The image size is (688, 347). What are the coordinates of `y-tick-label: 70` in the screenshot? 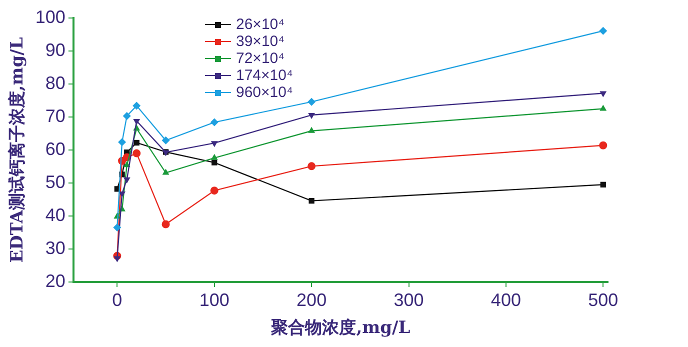 It's located at (55, 116).